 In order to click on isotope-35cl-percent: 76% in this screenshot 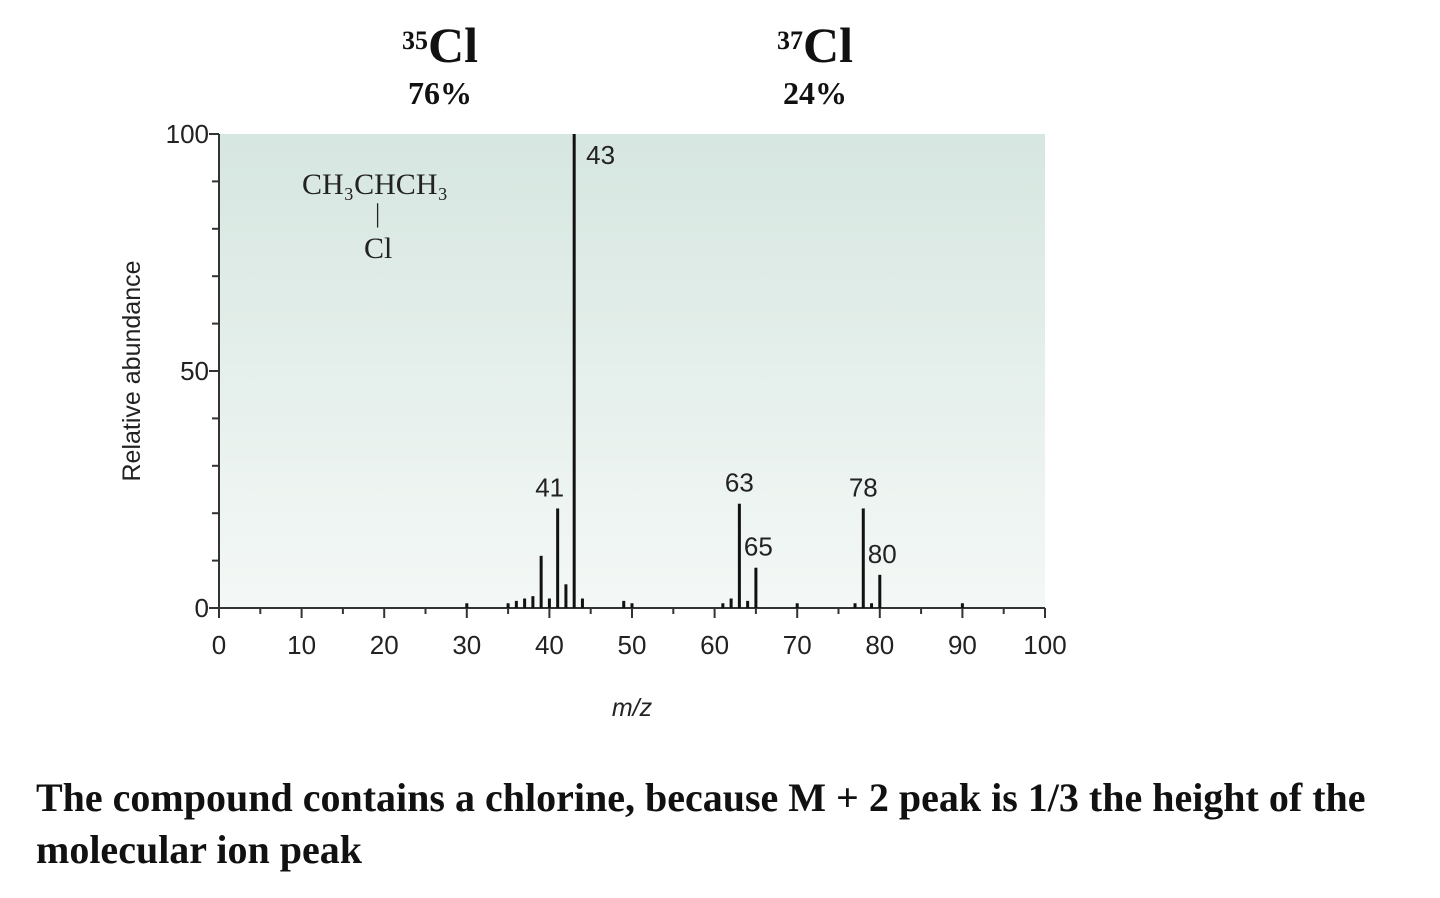, I will do `click(440, 93)`.